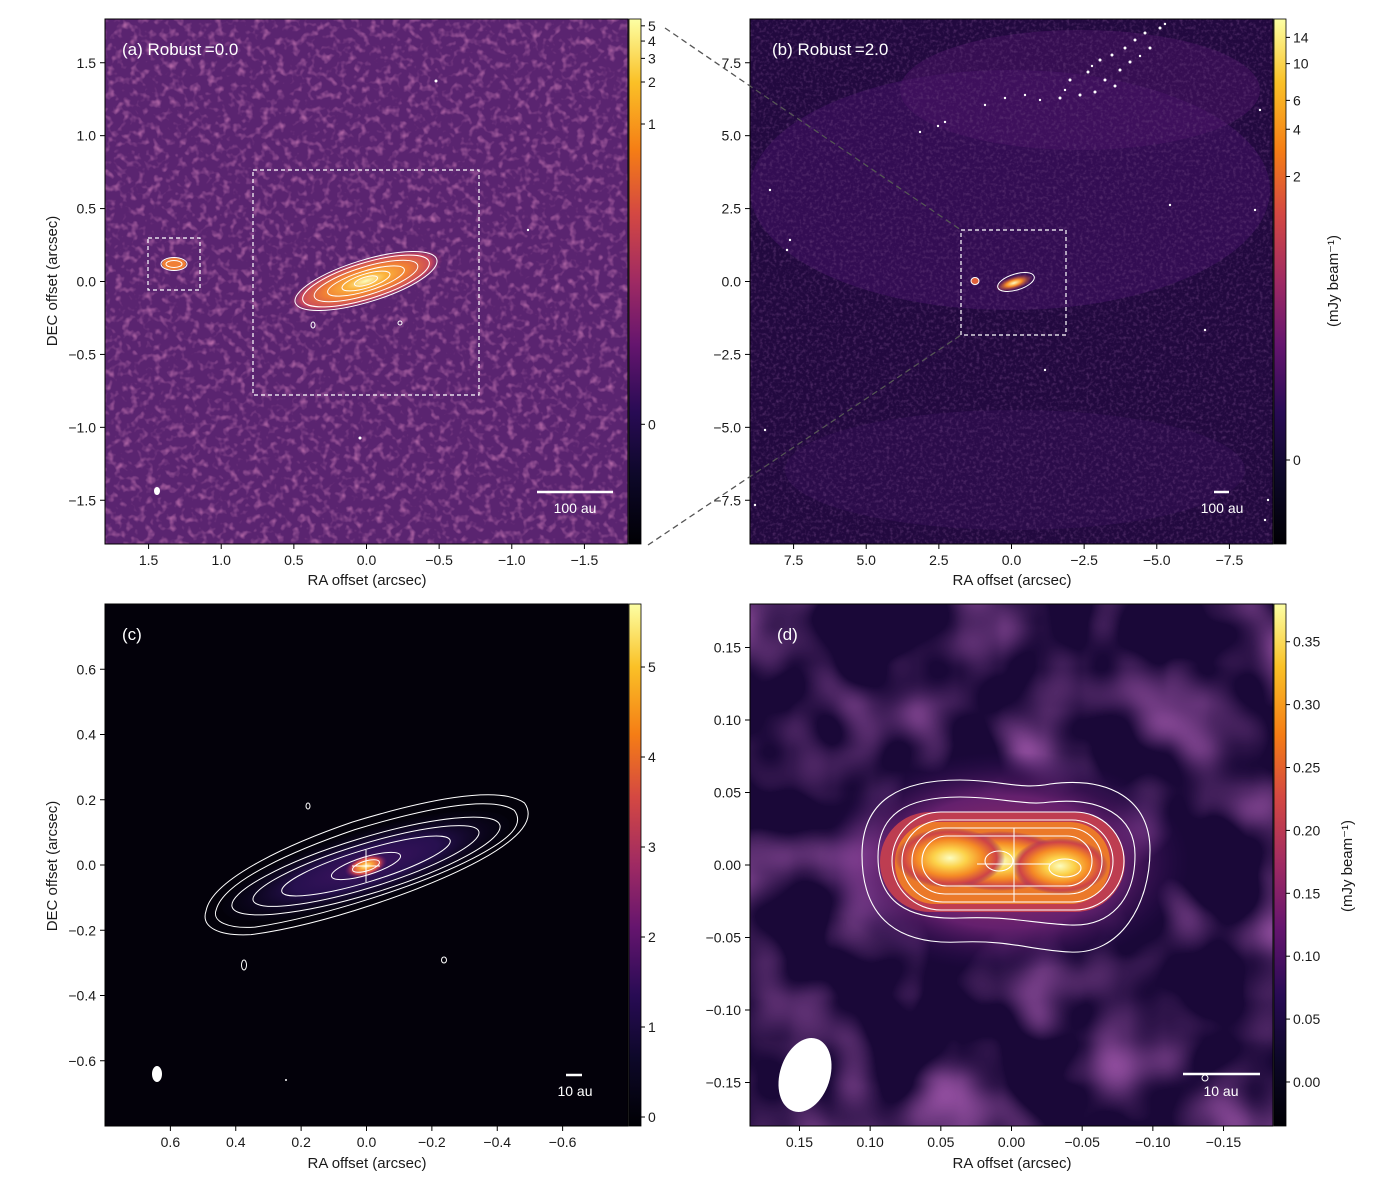 This screenshot has height=1180, width=1378. I want to click on x-tick-label: 0.05, so click(940, 1142).